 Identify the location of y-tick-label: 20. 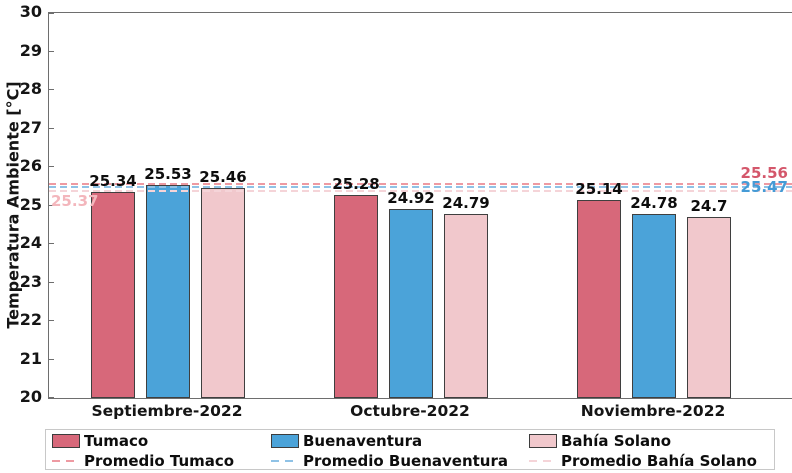
(30, 396).